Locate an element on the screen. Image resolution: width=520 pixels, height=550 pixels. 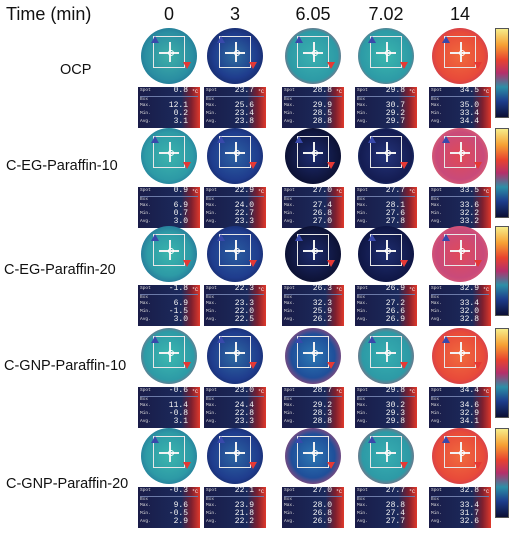
avg-value: 2.9 is located at coordinates (180, 521).